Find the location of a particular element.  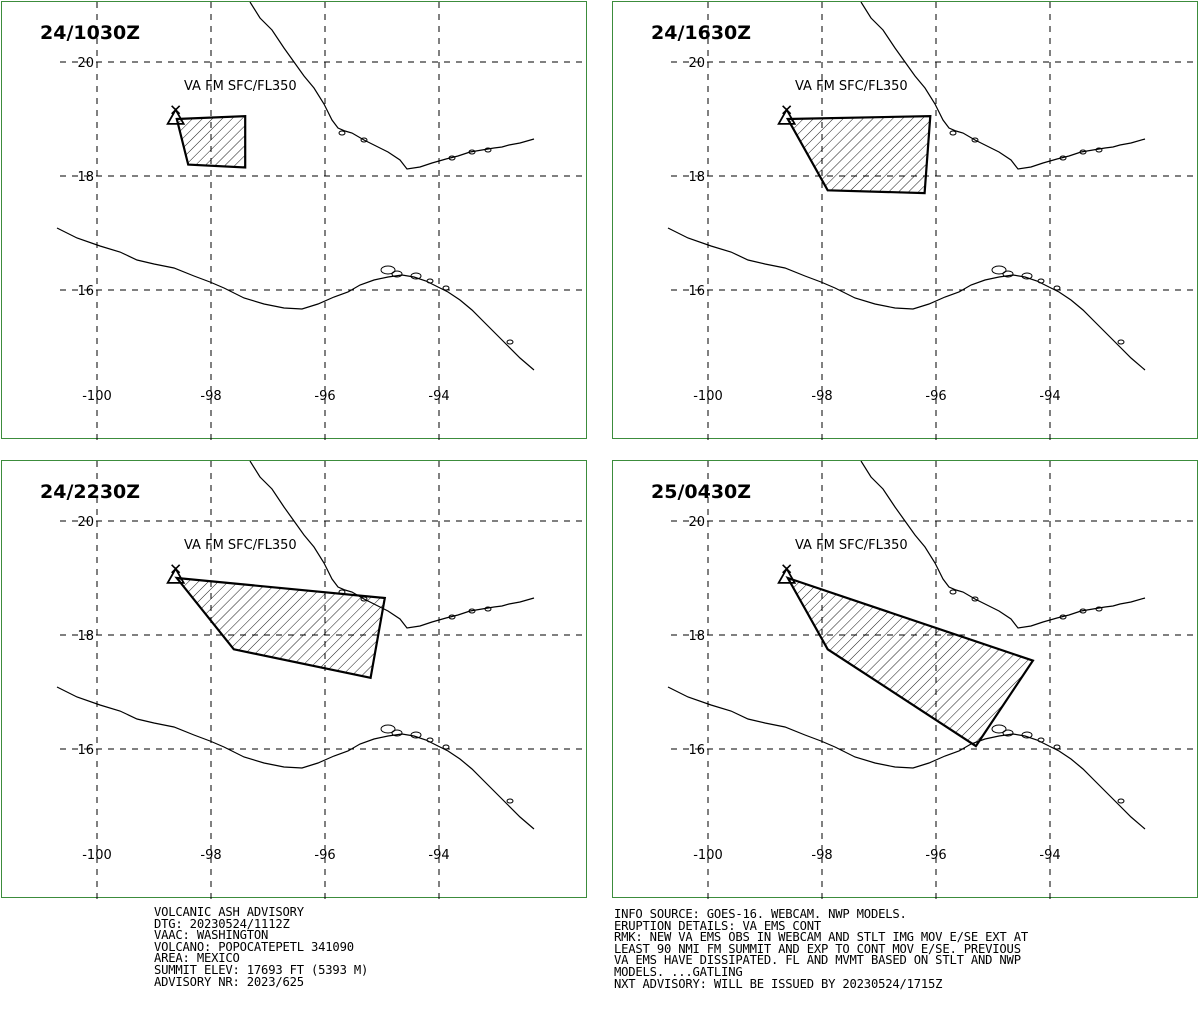

advisory-line: VAAC: WASHINGTON is located at coordinates (211, 935).